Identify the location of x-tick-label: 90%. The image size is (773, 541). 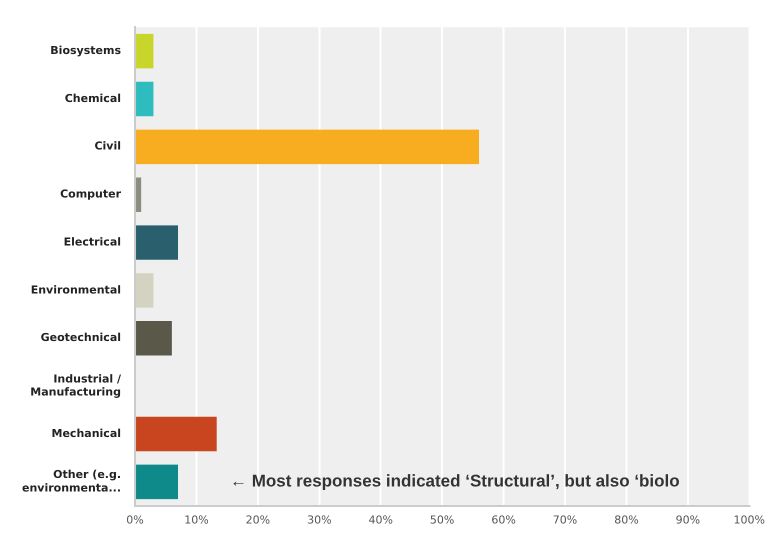
(688, 519).